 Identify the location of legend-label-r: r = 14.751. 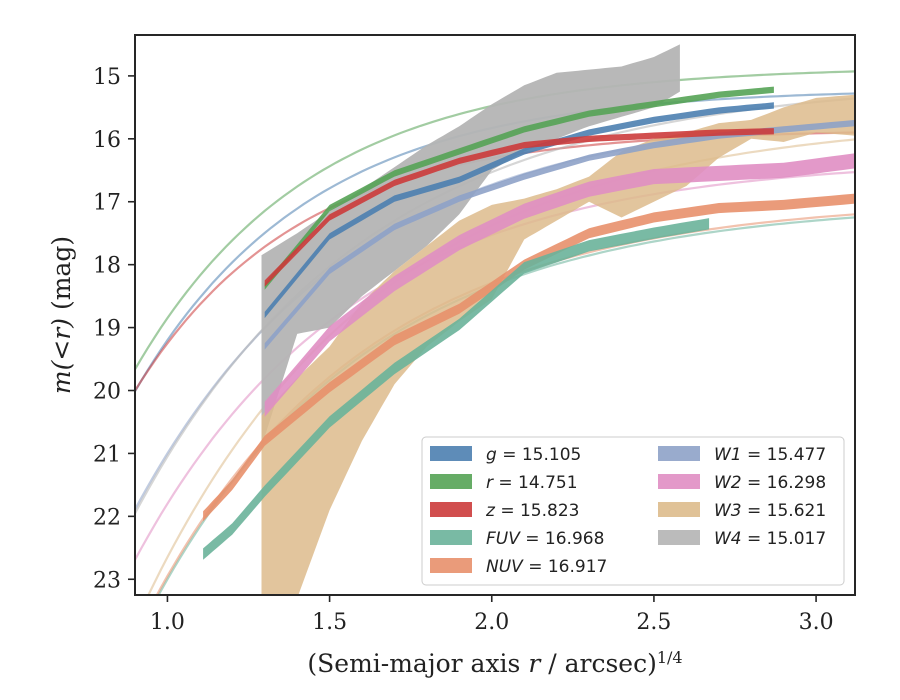
(532, 483).